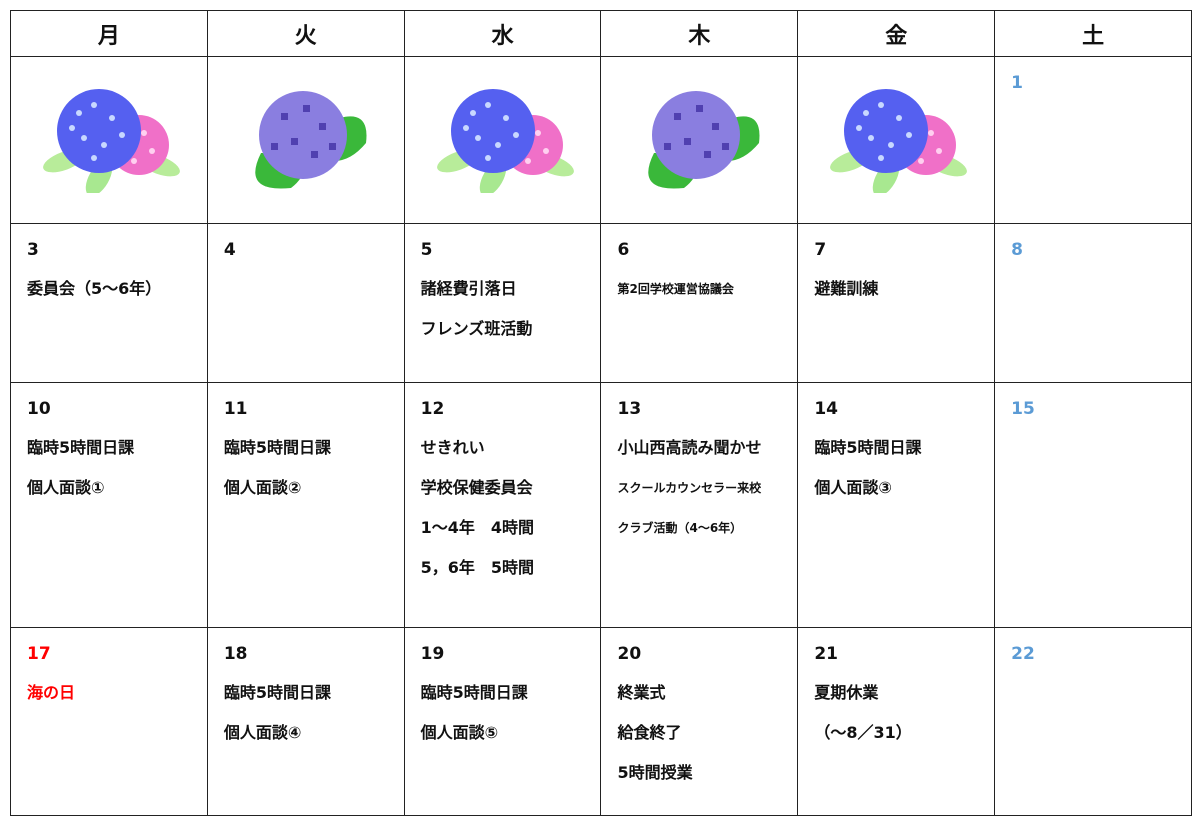 The image size is (1195, 818). What do you see at coordinates (699, 303) in the screenshot?
I see `day-cell: 6 第2回学校運営協議会` at bounding box center [699, 303].